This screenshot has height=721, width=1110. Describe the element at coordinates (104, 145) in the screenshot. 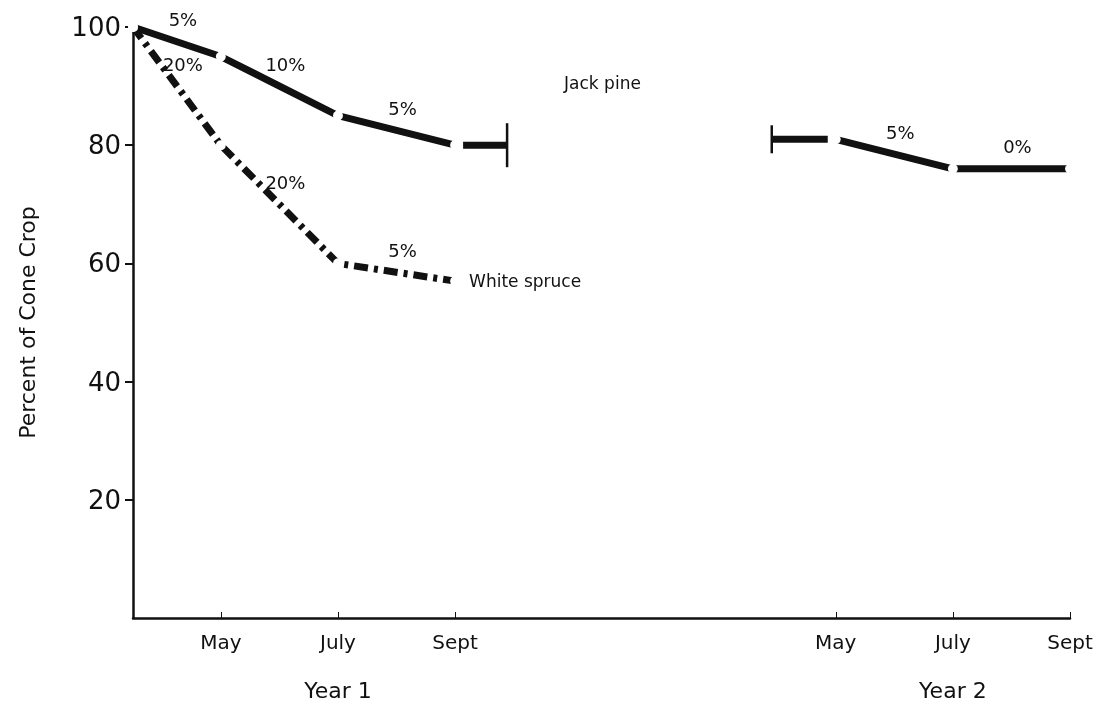

I see `y-tick-label: 80` at that location.